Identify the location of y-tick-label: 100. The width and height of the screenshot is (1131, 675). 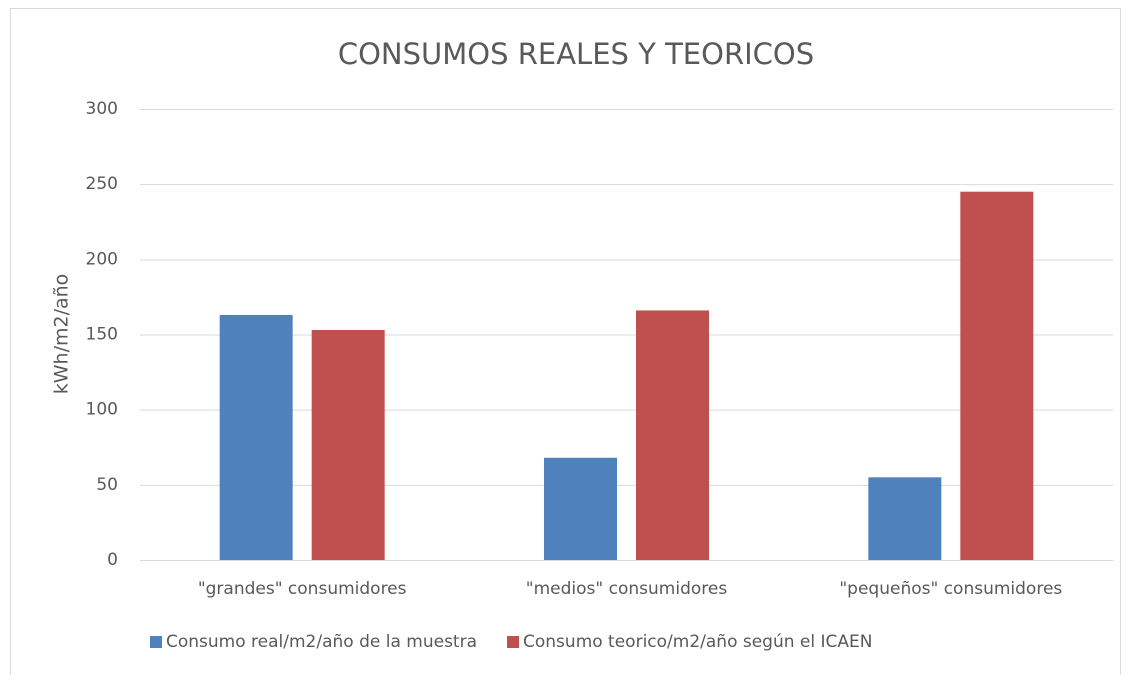
(102, 410).